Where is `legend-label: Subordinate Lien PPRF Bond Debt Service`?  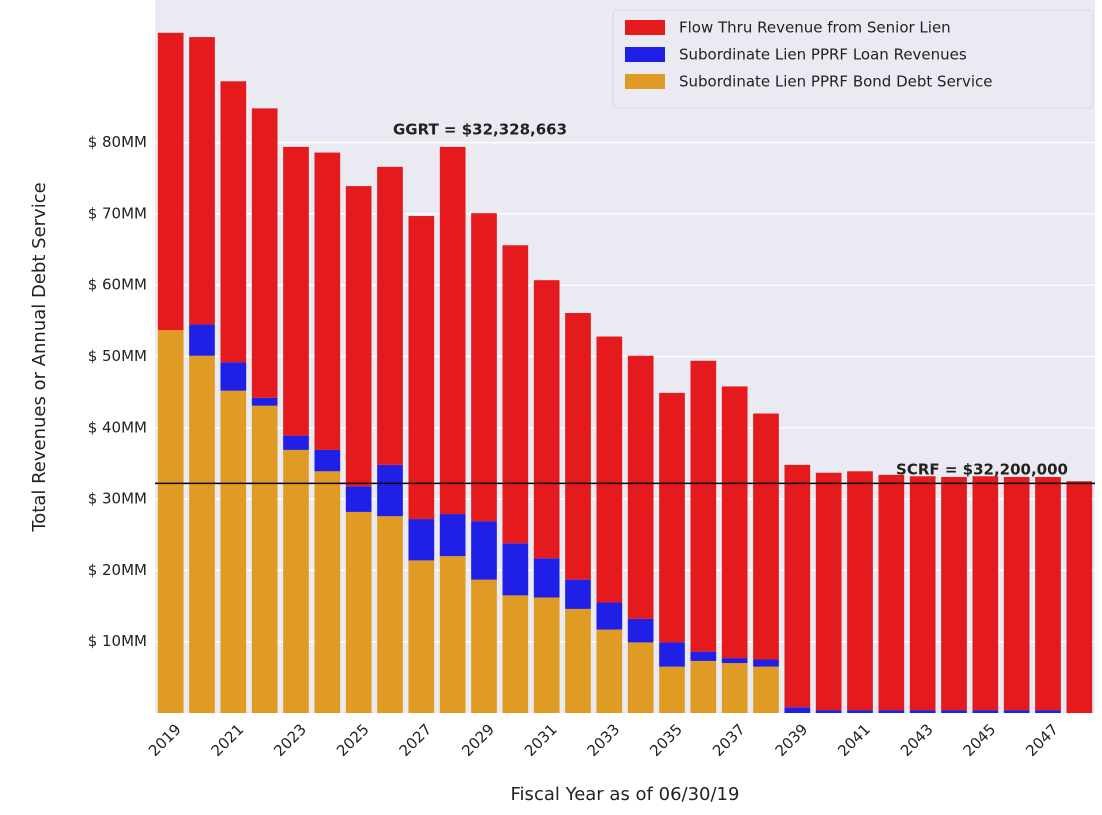 legend-label: Subordinate Lien PPRF Bond Debt Service is located at coordinates (835, 82).